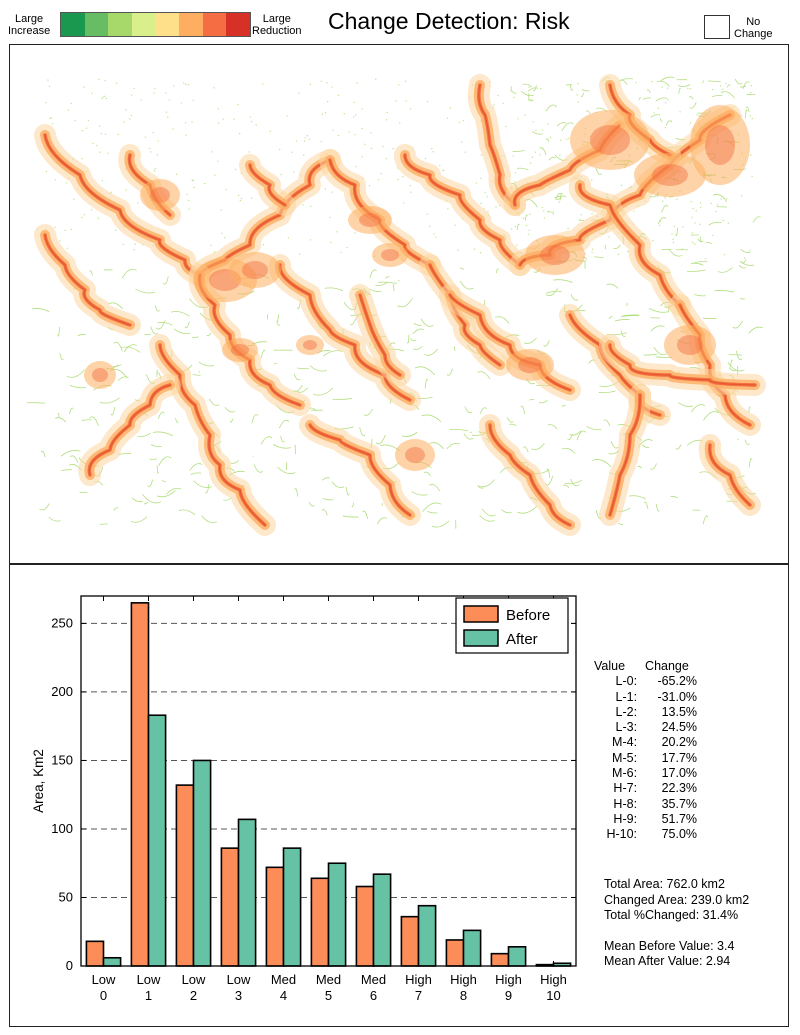 This screenshot has height=1035, width=800. Describe the element at coordinates (625, 757) in the screenshot. I see `stats-value-label: M-5:` at that location.